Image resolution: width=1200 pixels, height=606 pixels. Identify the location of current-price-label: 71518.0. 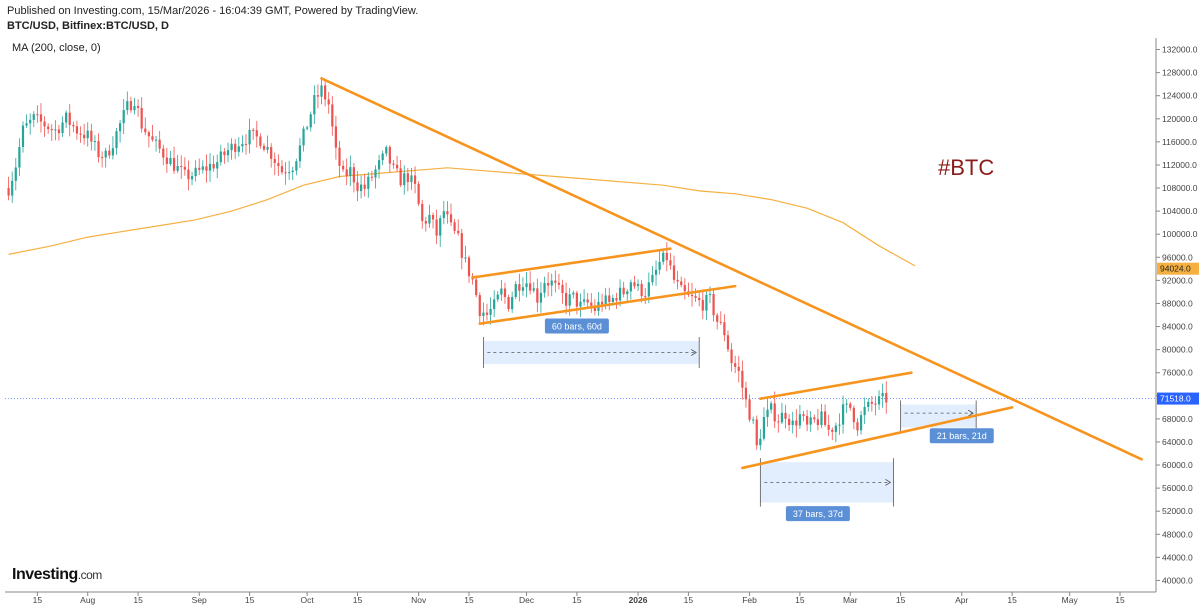
(1175, 399).